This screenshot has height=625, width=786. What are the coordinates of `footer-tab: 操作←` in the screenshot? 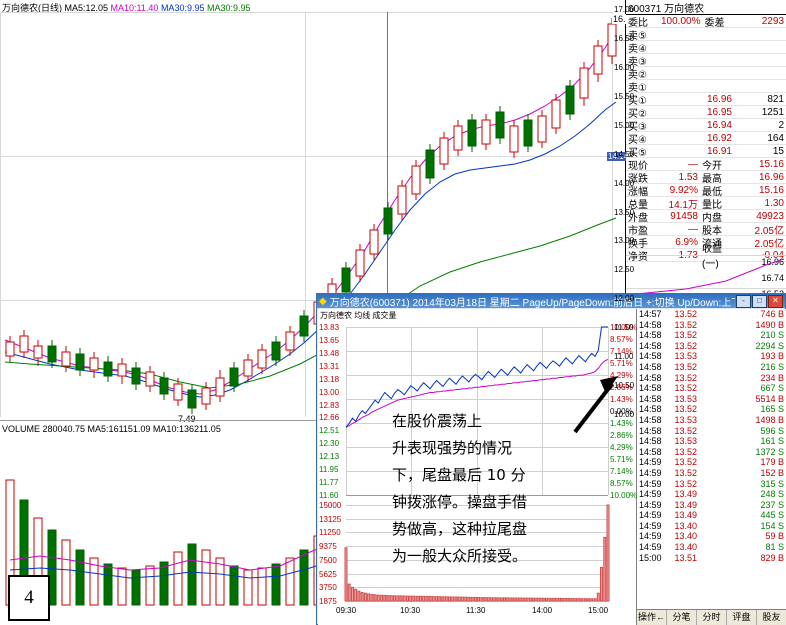 It's located at (652, 617).